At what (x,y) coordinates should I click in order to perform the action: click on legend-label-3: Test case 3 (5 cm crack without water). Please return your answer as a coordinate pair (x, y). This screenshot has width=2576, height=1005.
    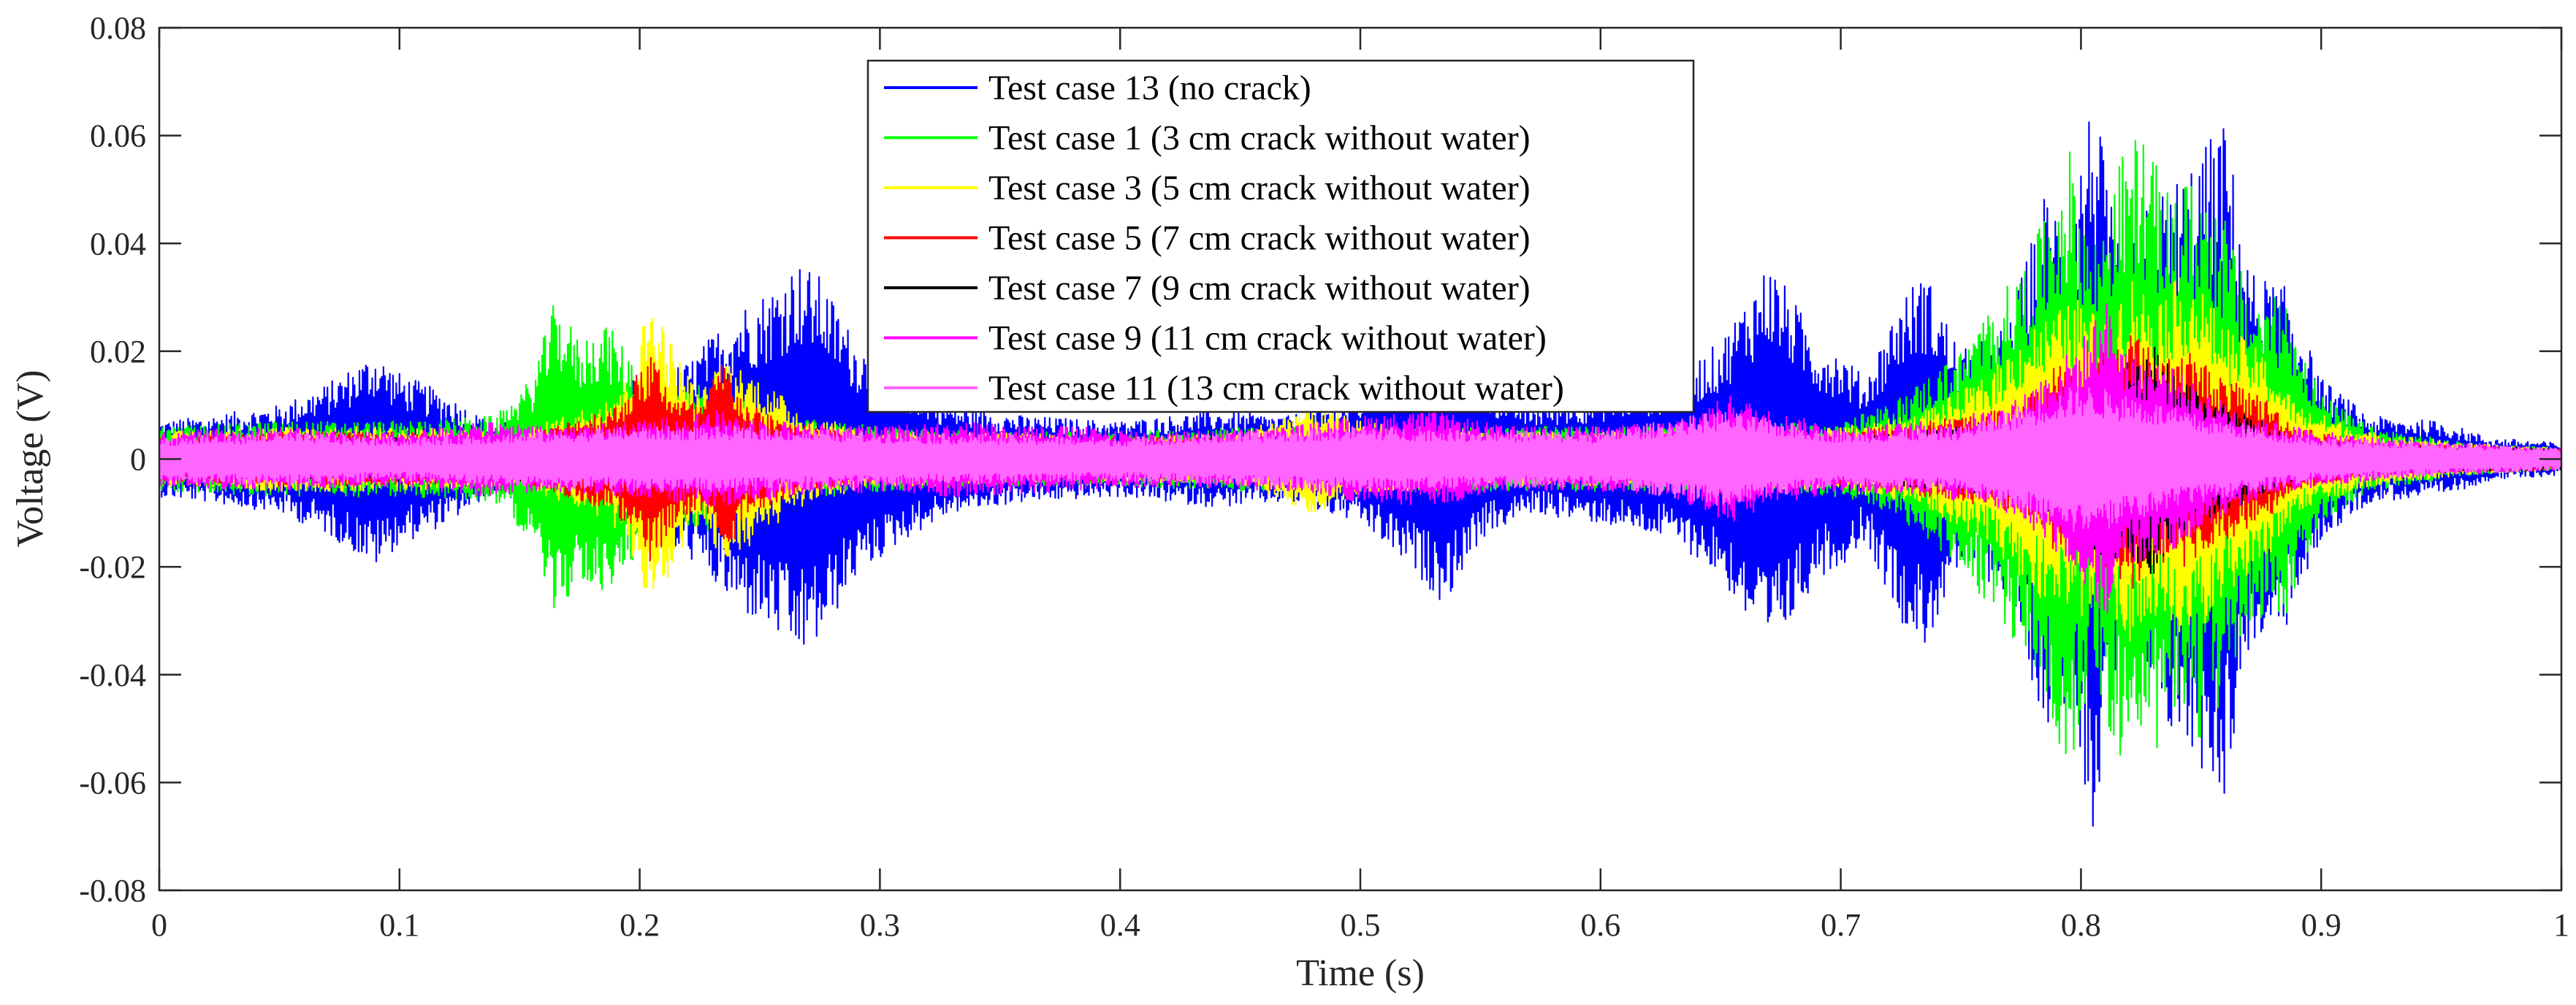
    Looking at the image, I should click on (1259, 188).